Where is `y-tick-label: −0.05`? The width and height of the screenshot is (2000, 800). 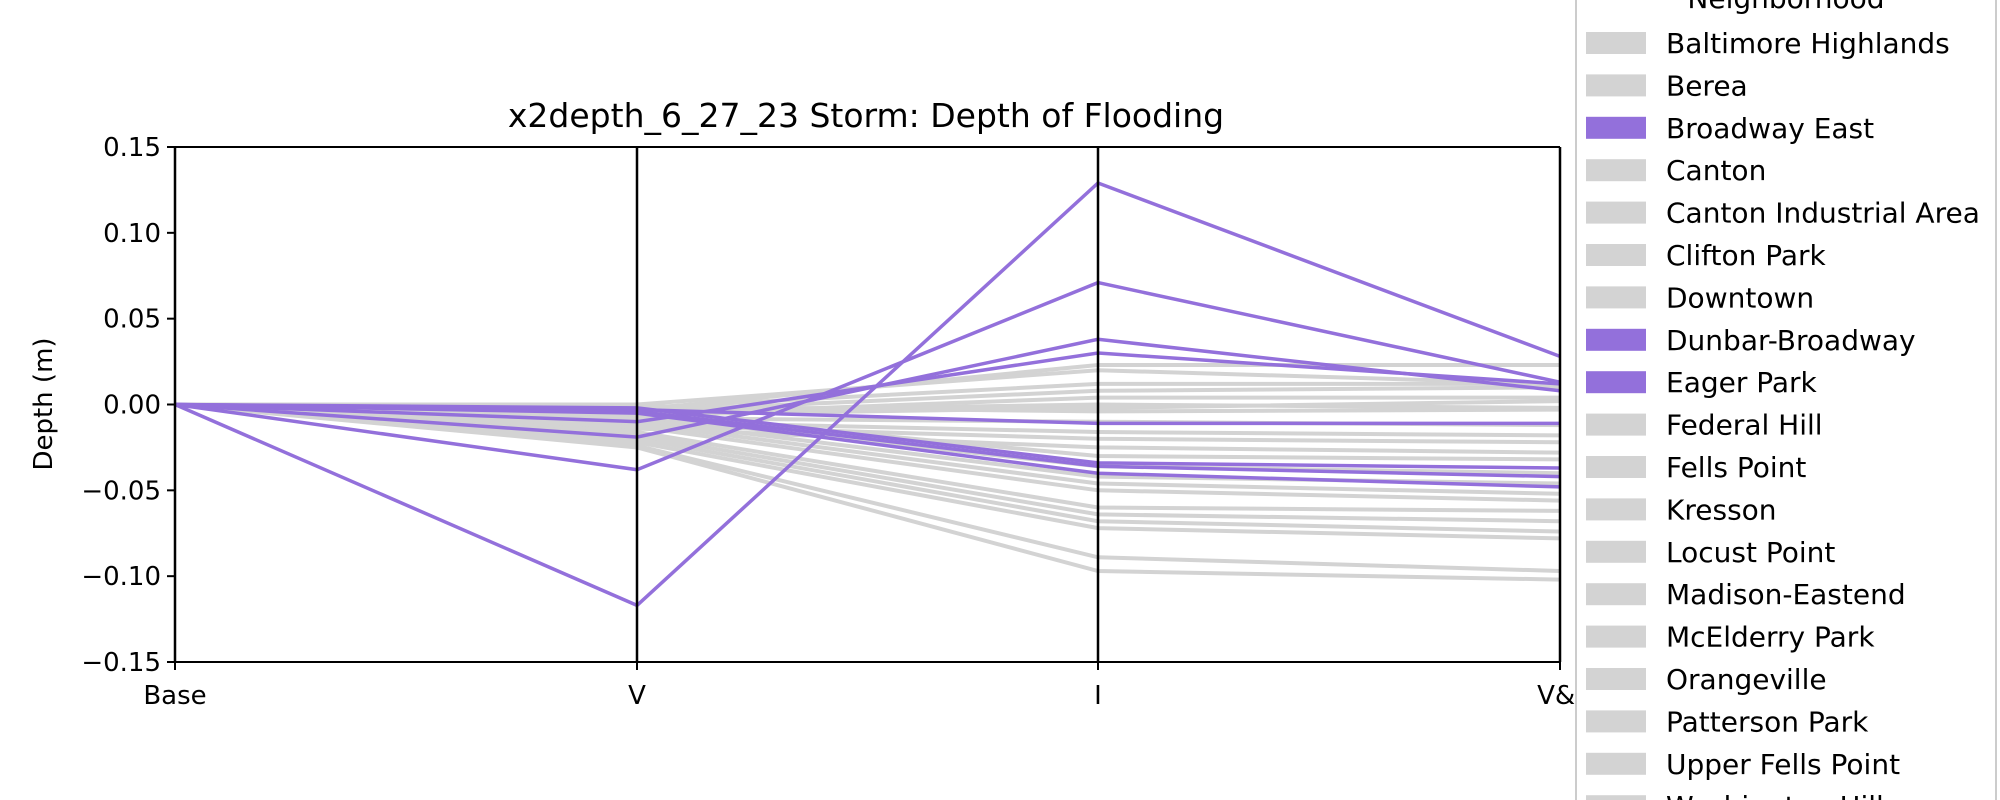
y-tick-label: −0.05 is located at coordinates (121, 491).